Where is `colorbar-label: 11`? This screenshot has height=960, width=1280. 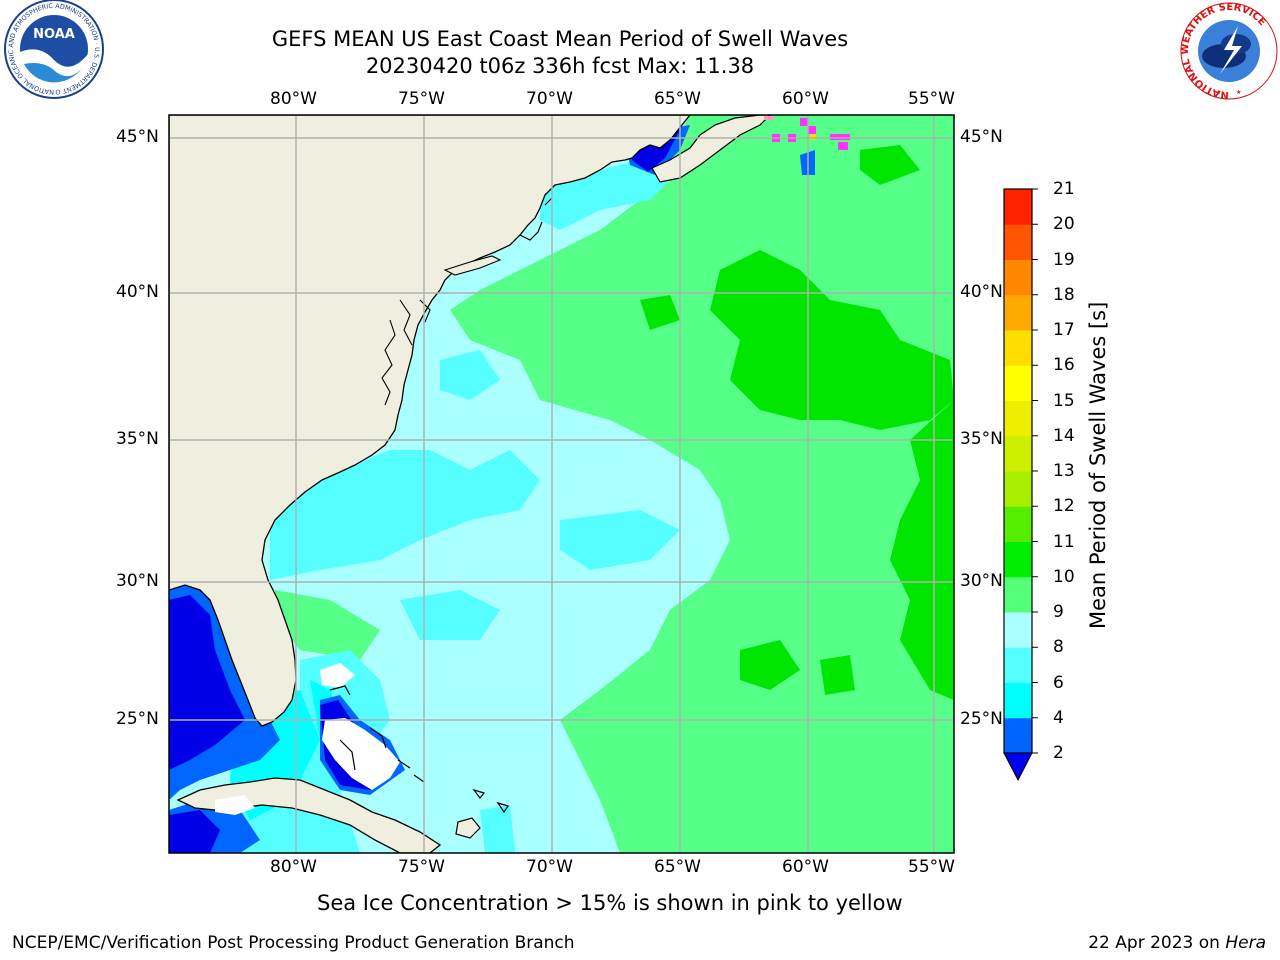
colorbar-label: 11 is located at coordinates (1064, 541).